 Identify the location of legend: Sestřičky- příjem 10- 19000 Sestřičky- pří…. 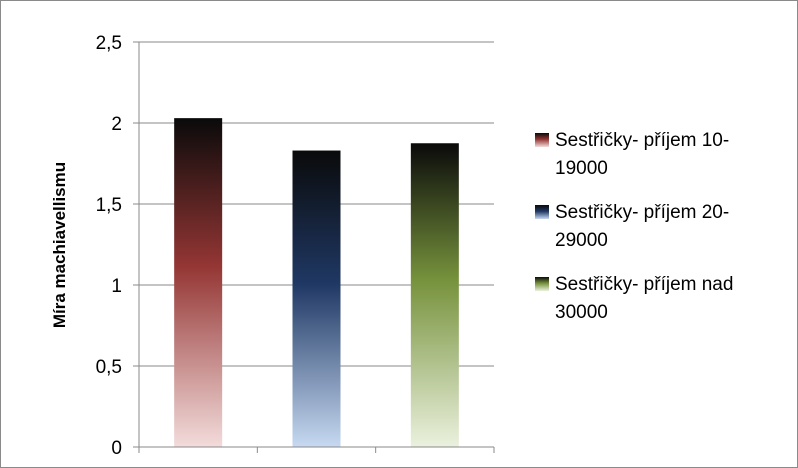
(634, 226).